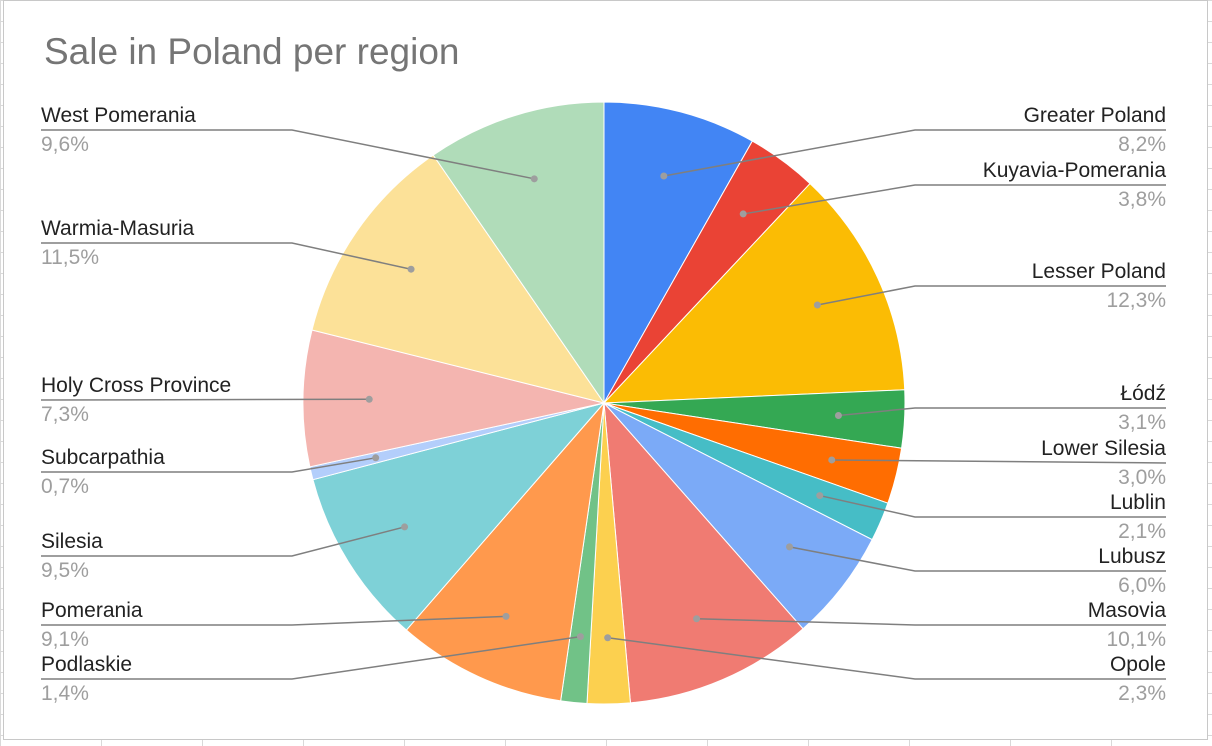  I want to click on slice-percent-label: 9,5%, so click(65, 570).